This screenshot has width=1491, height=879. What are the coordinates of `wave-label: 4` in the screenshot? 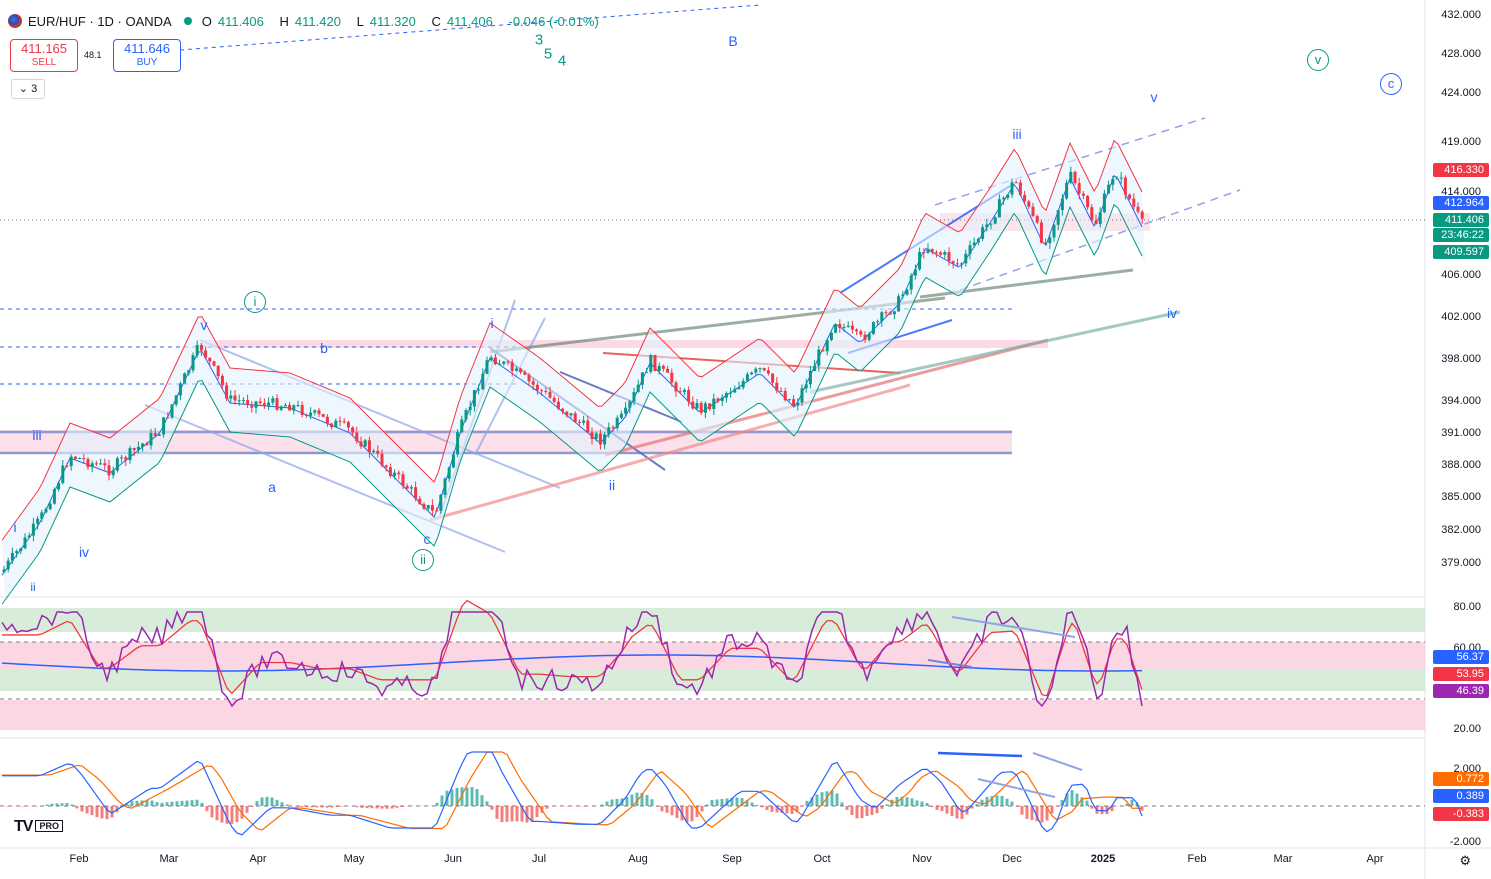 It's located at (562, 61).